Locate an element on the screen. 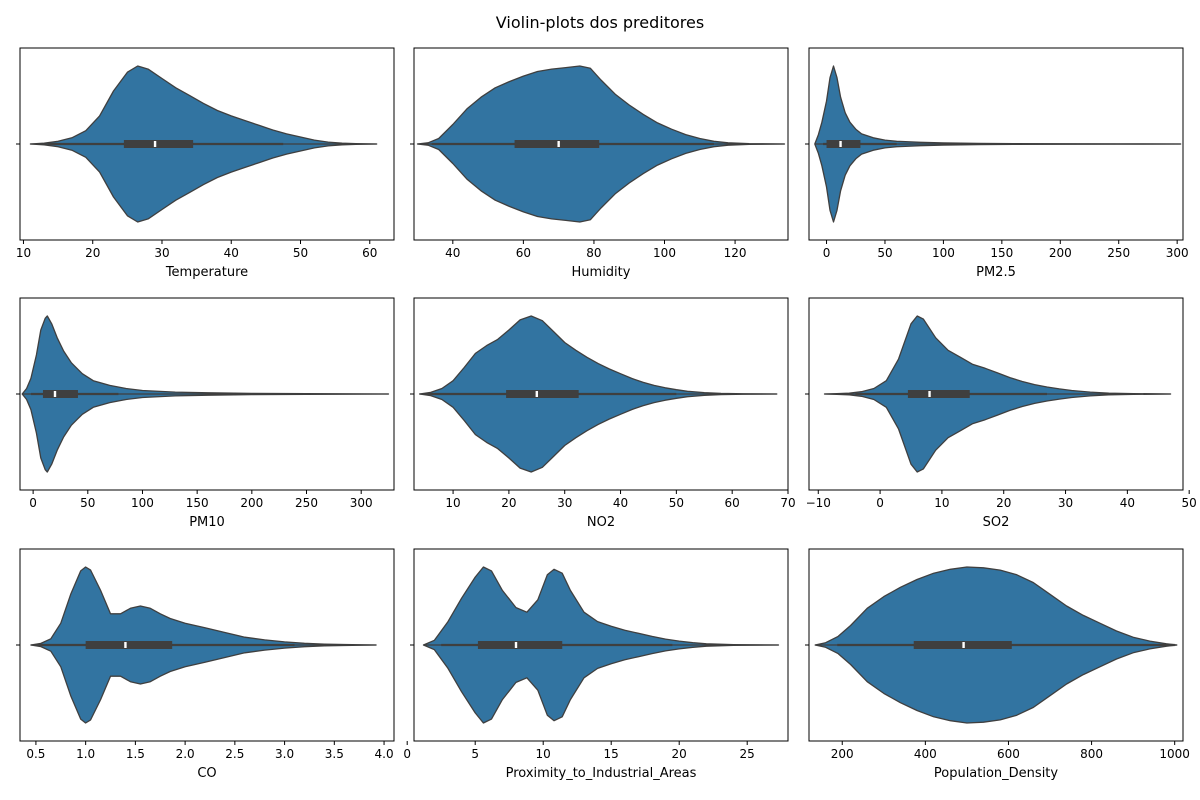  x-tick-label: 600 is located at coordinates (1008, 754).